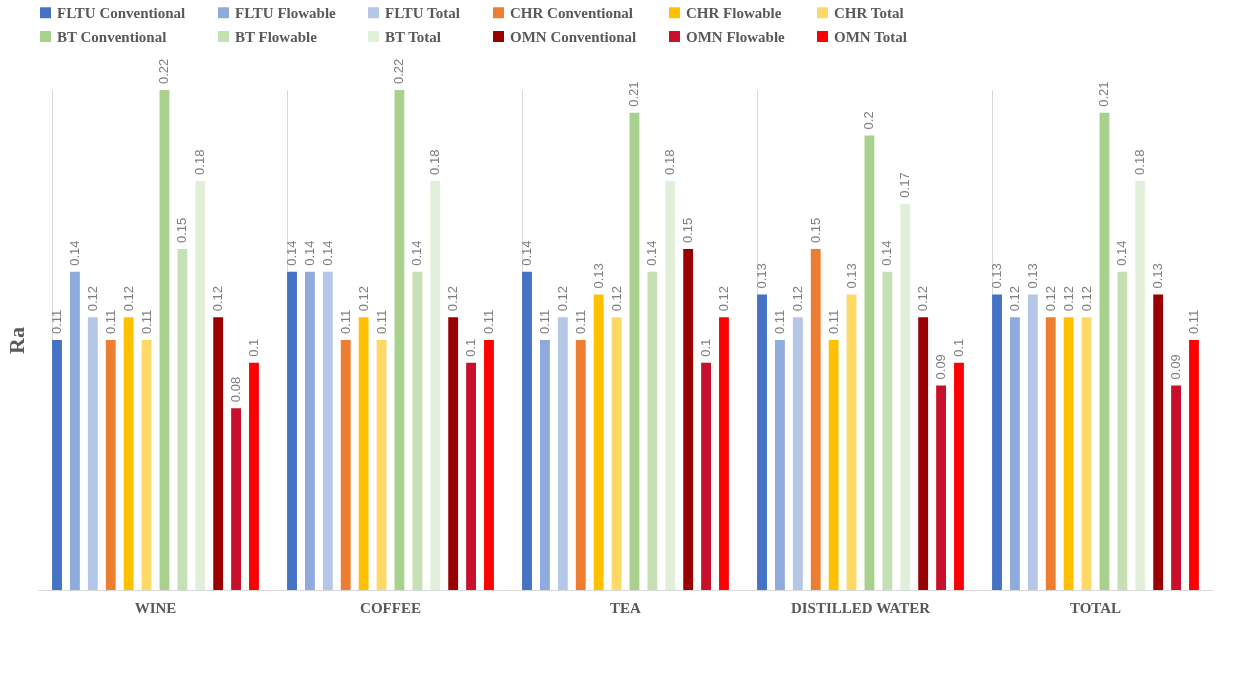 The width and height of the screenshot is (1242, 674). I want to click on y-axis-title: Ra, so click(16, 340).